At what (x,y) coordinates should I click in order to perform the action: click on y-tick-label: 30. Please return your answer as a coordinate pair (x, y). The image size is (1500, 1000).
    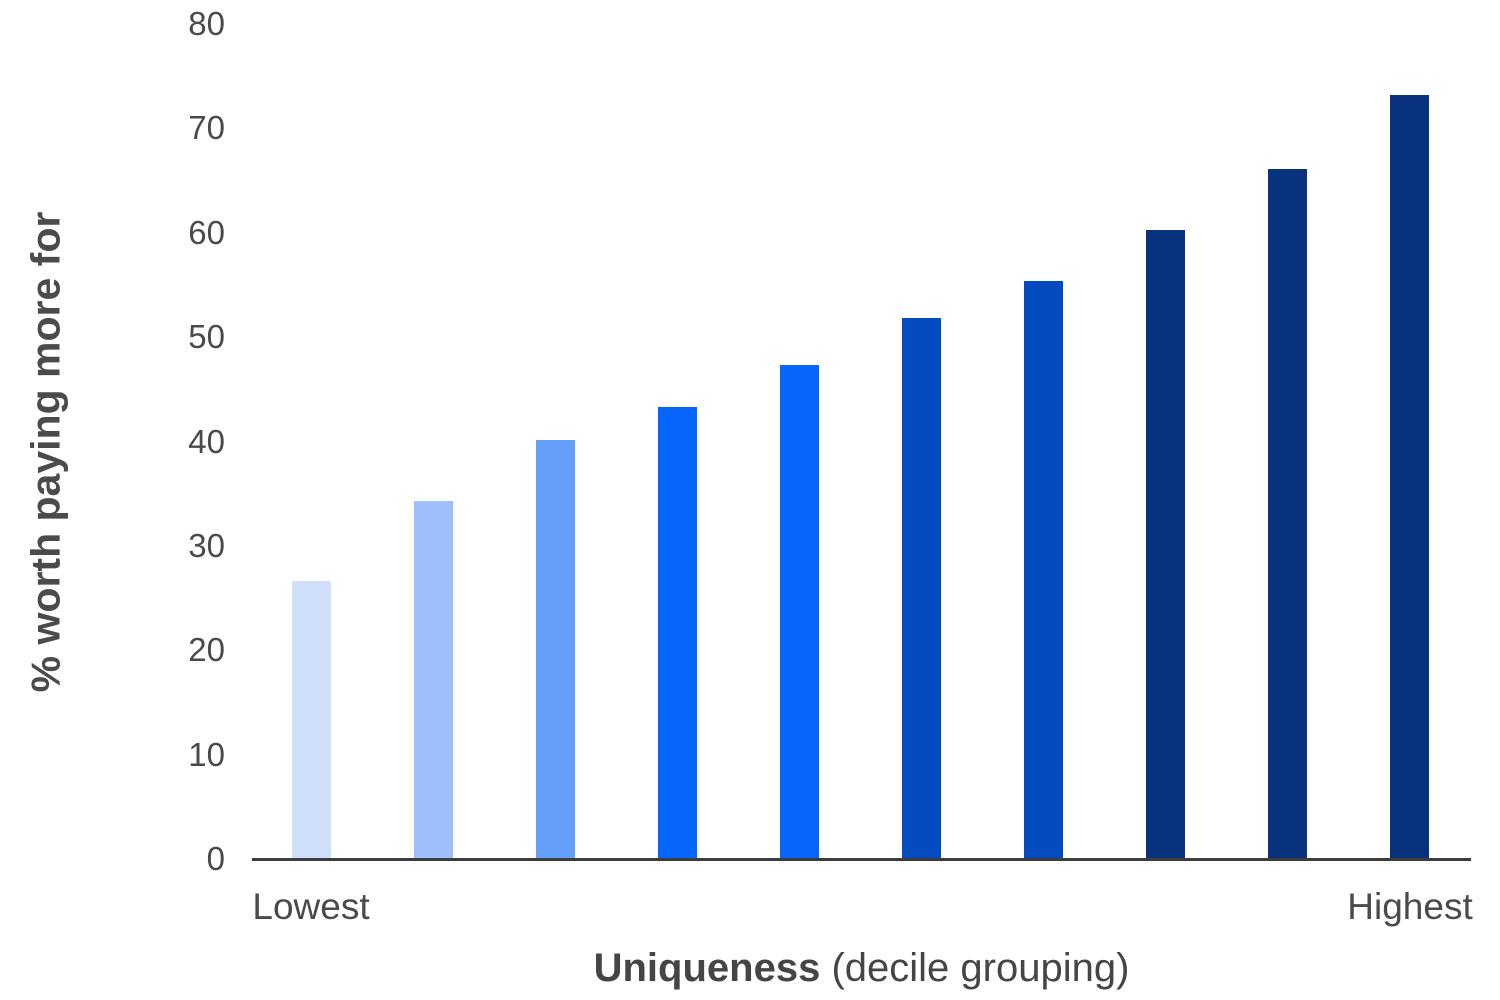
    Looking at the image, I should click on (206, 546).